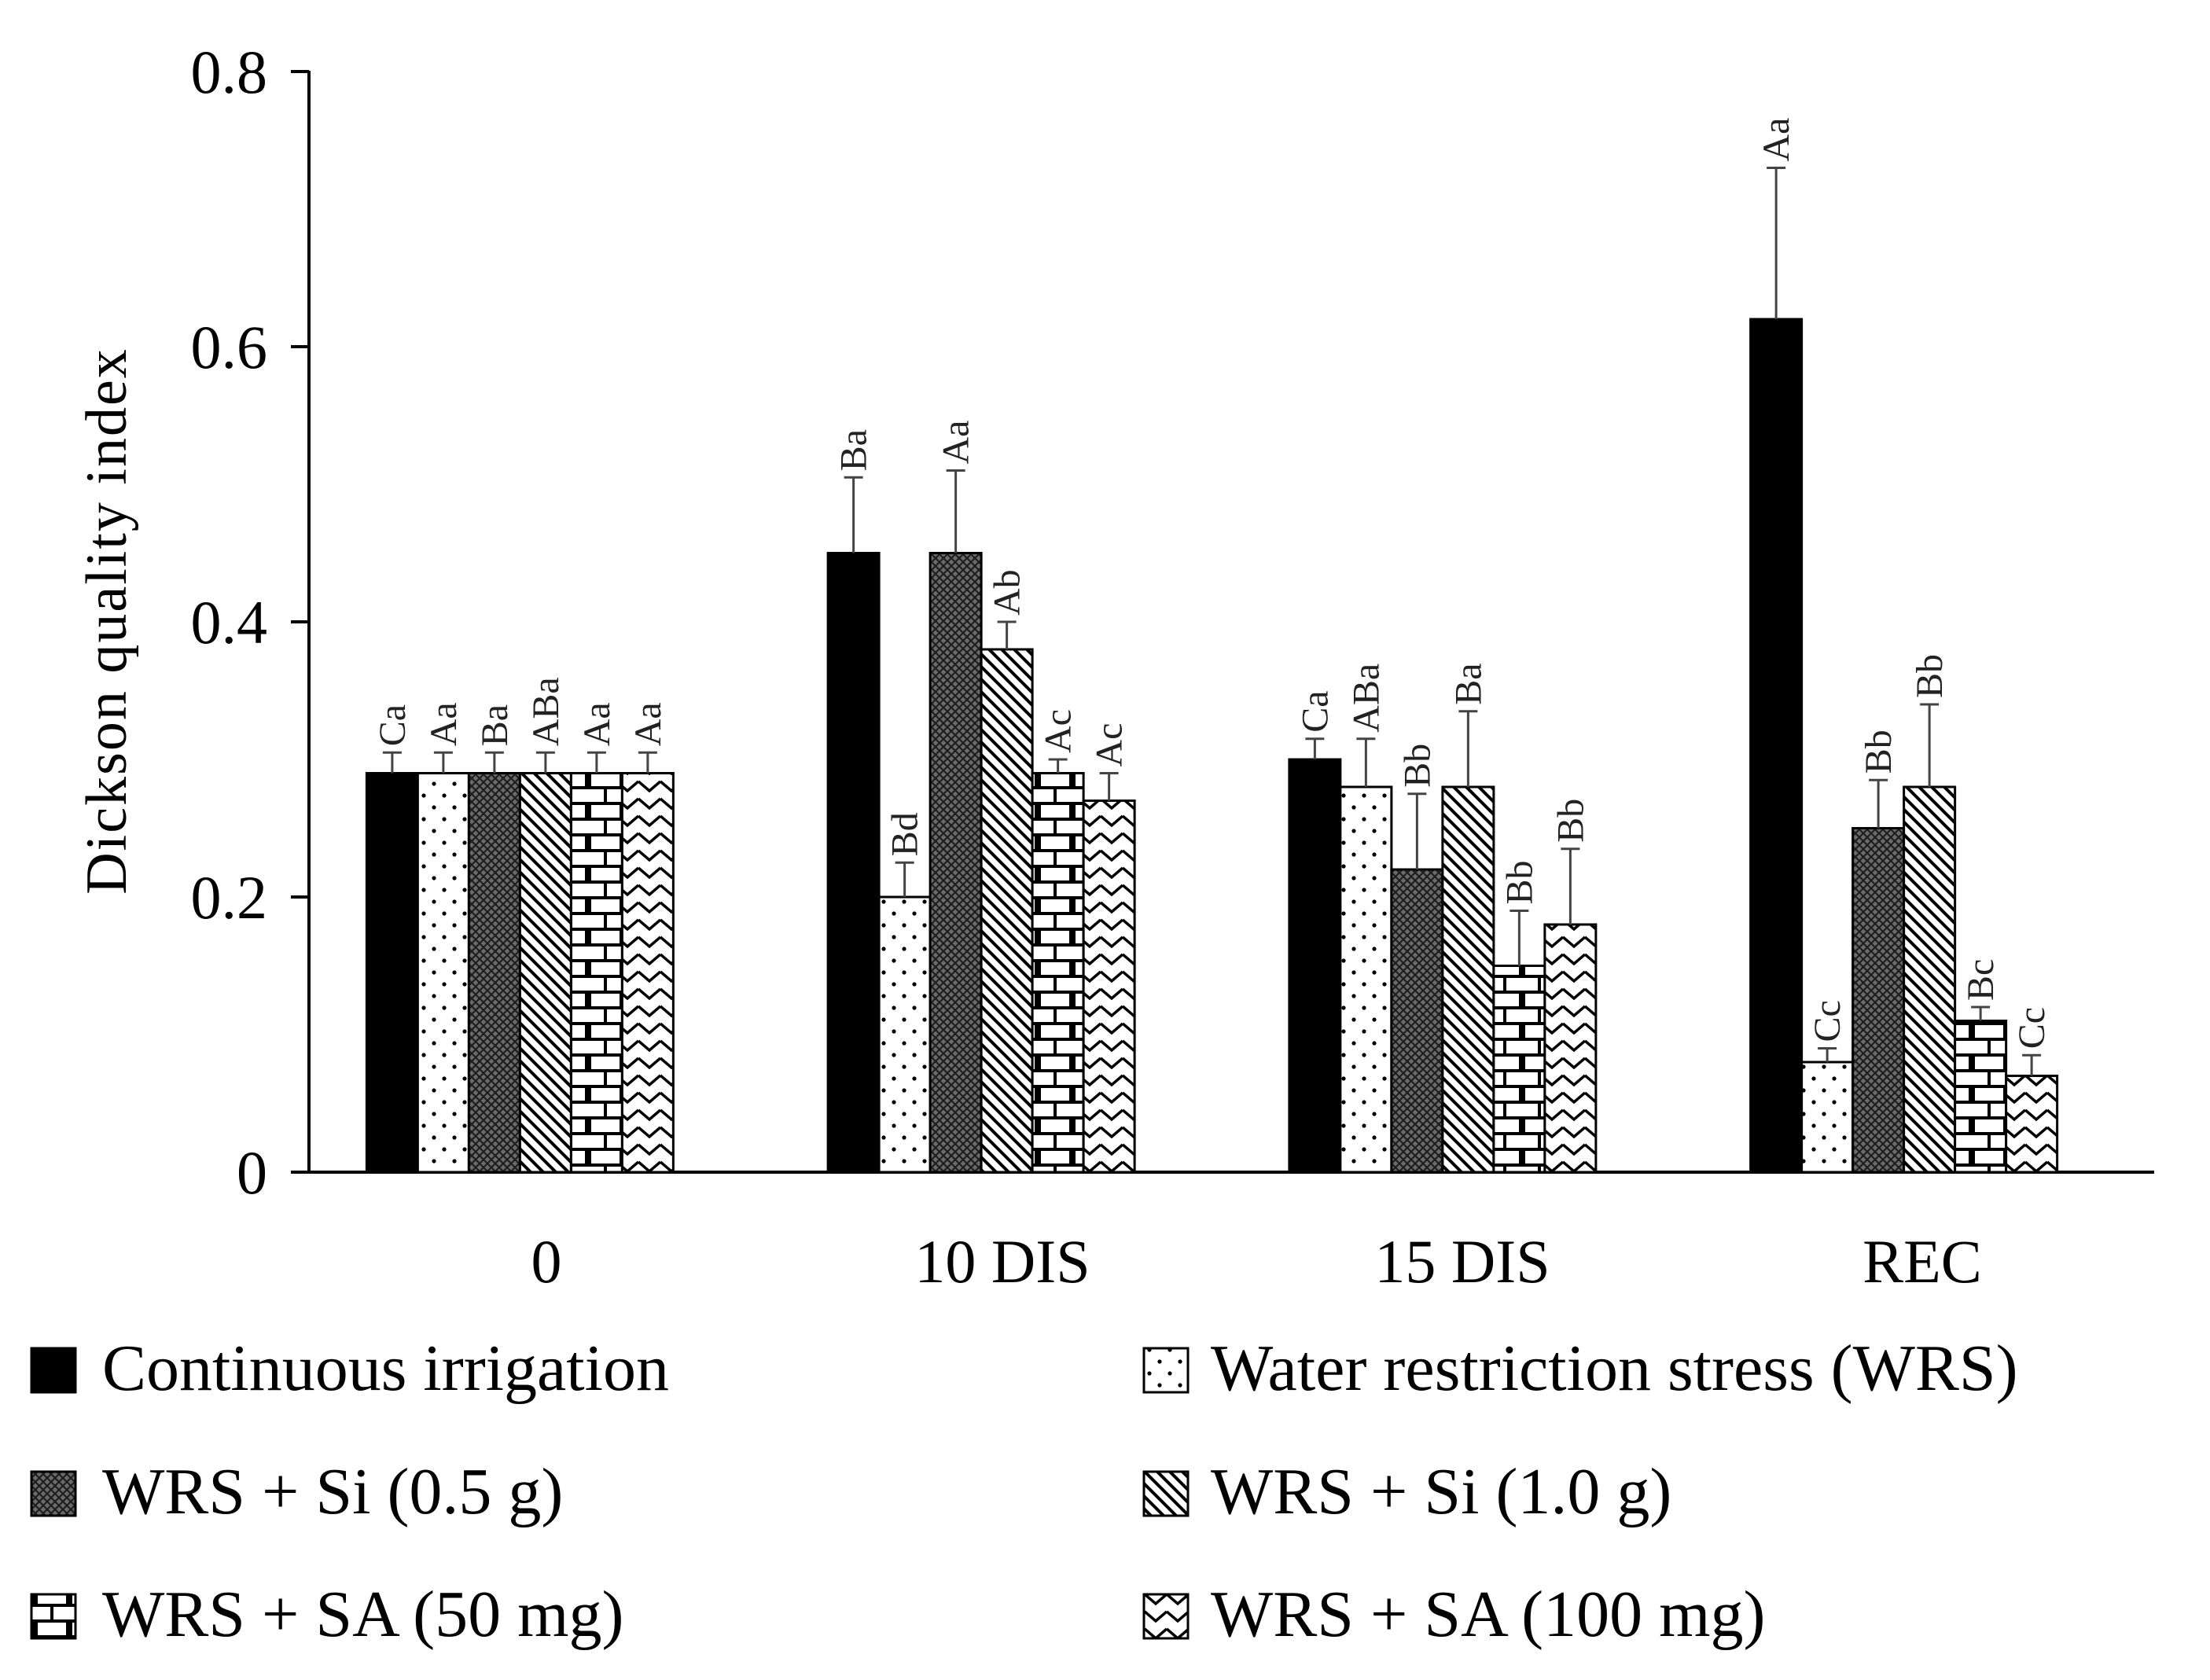 Image resolution: width=2210 pixels, height=1680 pixels. What do you see at coordinates (1109, 987) in the screenshot?
I see `bar-wrs-sa-100-mg-10-dis` at bounding box center [1109, 987].